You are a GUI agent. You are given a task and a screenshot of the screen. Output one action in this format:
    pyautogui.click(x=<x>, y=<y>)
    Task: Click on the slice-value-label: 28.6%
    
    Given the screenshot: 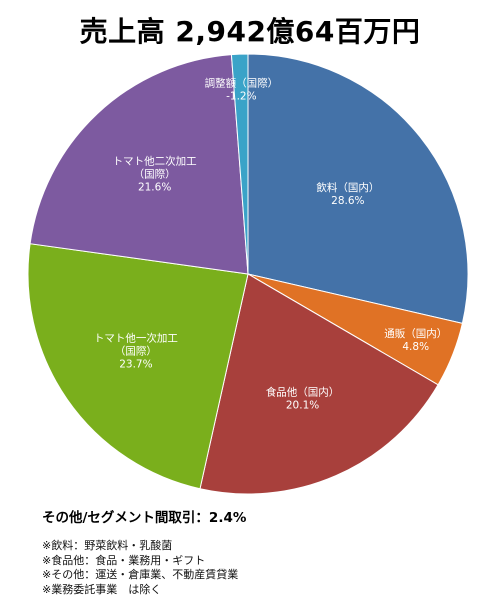 What is the action you would take?
    pyautogui.click(x=347, y=201)
    